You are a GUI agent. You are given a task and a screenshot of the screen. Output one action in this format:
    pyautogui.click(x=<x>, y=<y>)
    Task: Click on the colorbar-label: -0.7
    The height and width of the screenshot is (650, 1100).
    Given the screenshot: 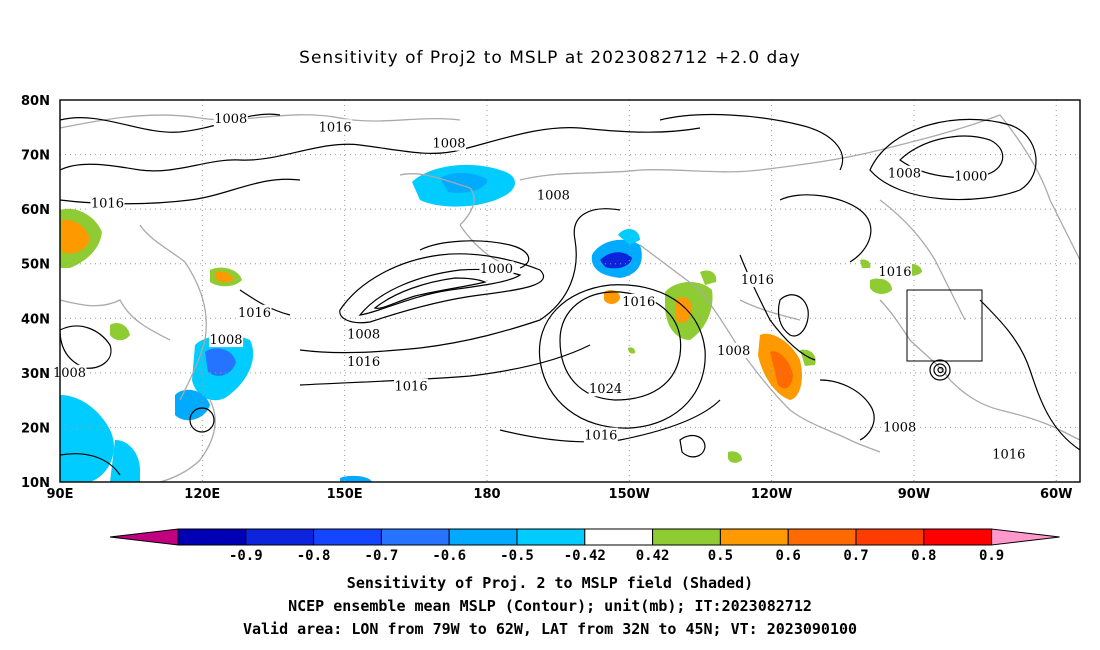 What is the action you would take?
    pyautogui.click(x=382, y=556)
    